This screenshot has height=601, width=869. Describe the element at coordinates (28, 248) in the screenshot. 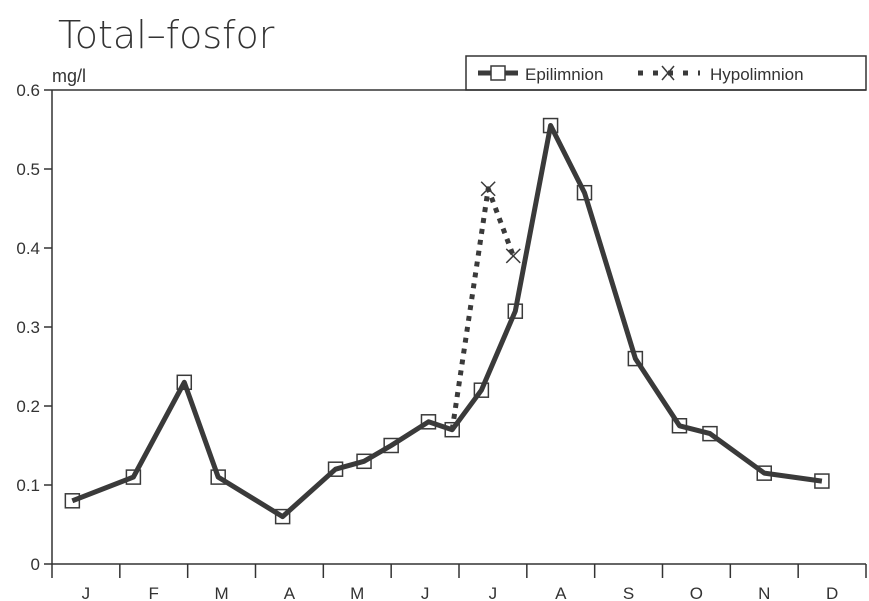

I see `y-tick-label: 0.4` at that location.